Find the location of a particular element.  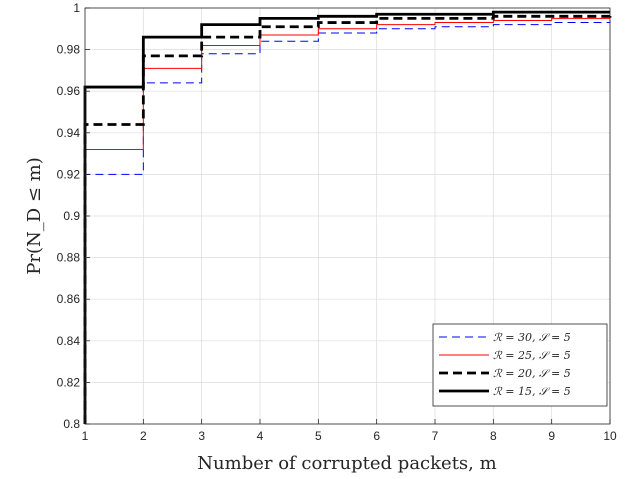

legend-label: ℛ = 30, 𝒮 = 5 is located at coordinates (532, 337).